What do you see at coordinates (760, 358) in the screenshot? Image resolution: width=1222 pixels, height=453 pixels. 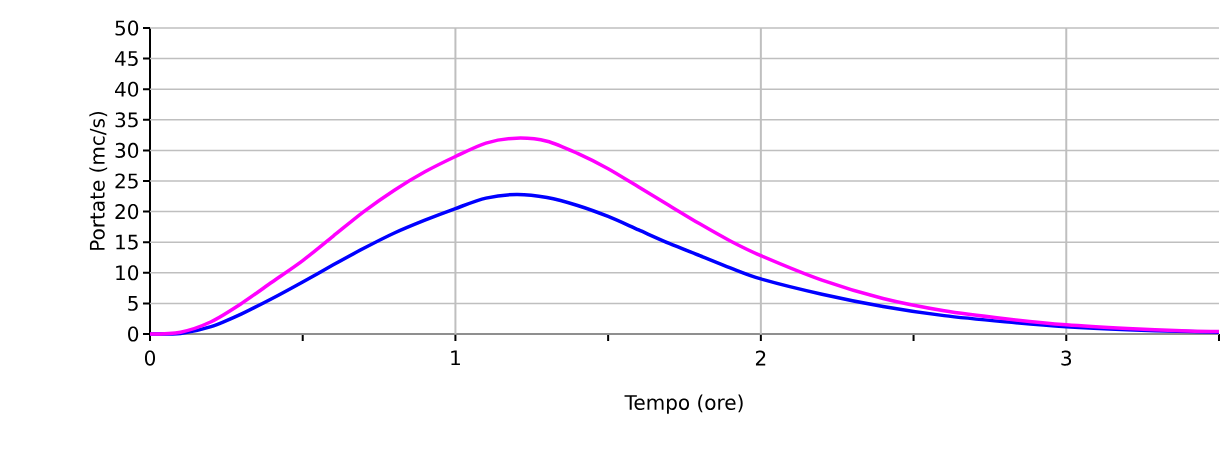 I see `x-tick-label: 2` at bounding box center [760, 358].